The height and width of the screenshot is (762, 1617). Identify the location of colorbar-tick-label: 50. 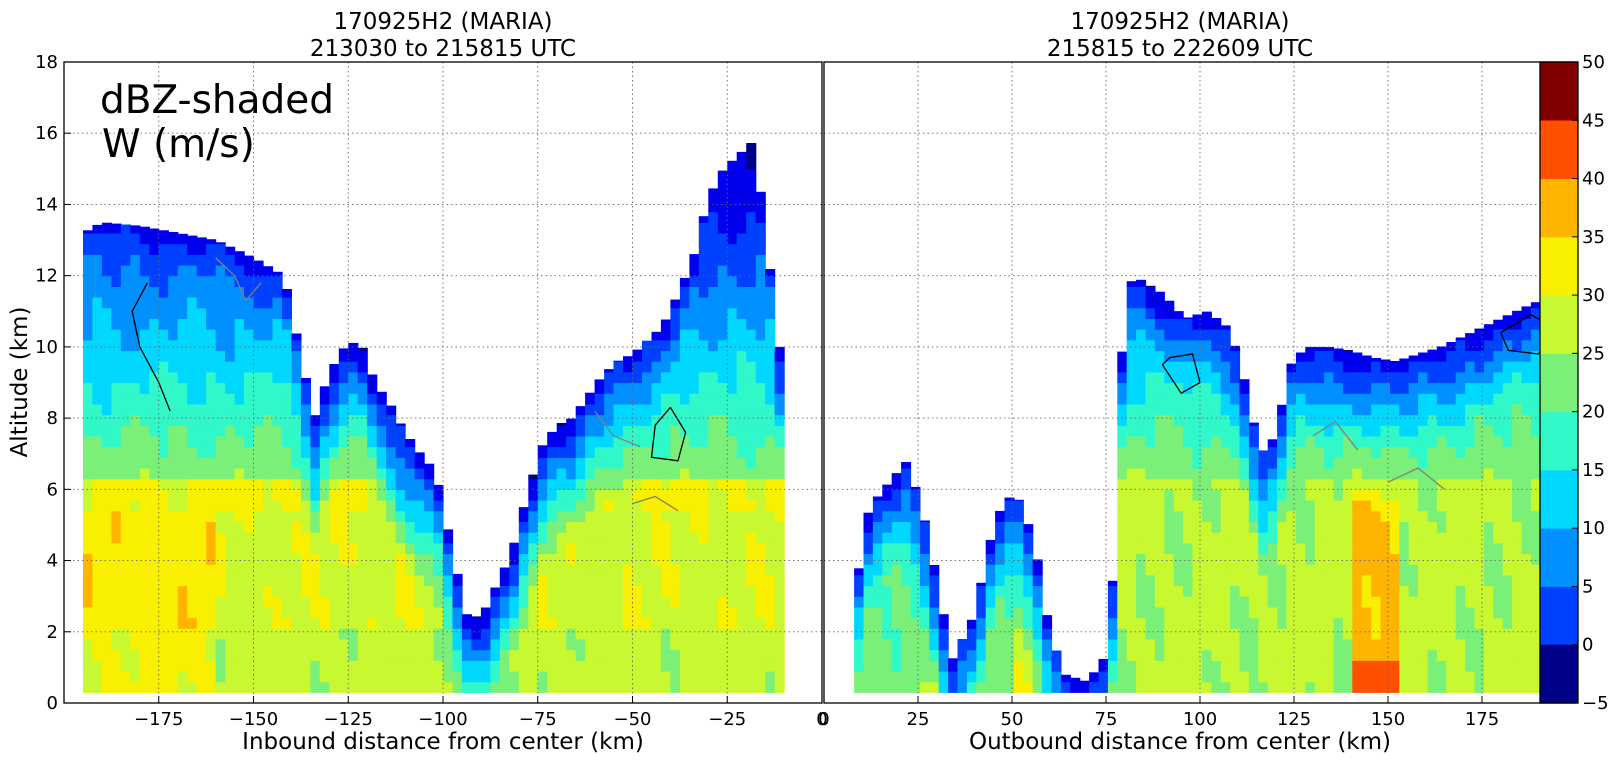
(1593, 62).